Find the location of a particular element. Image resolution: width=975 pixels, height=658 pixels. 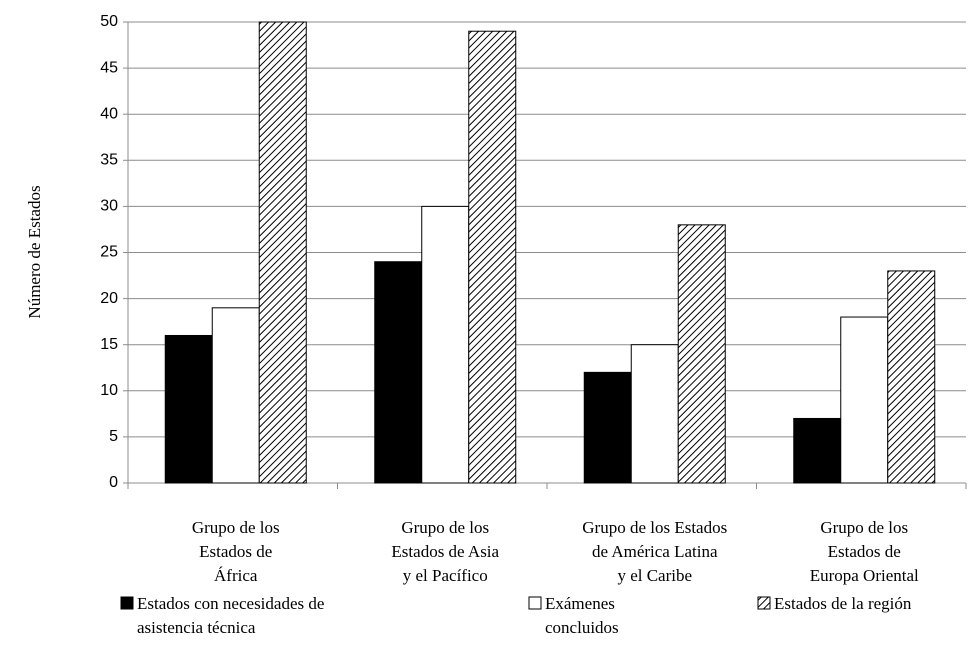

text-line: de América Latina is located at coordinates (655, 551).